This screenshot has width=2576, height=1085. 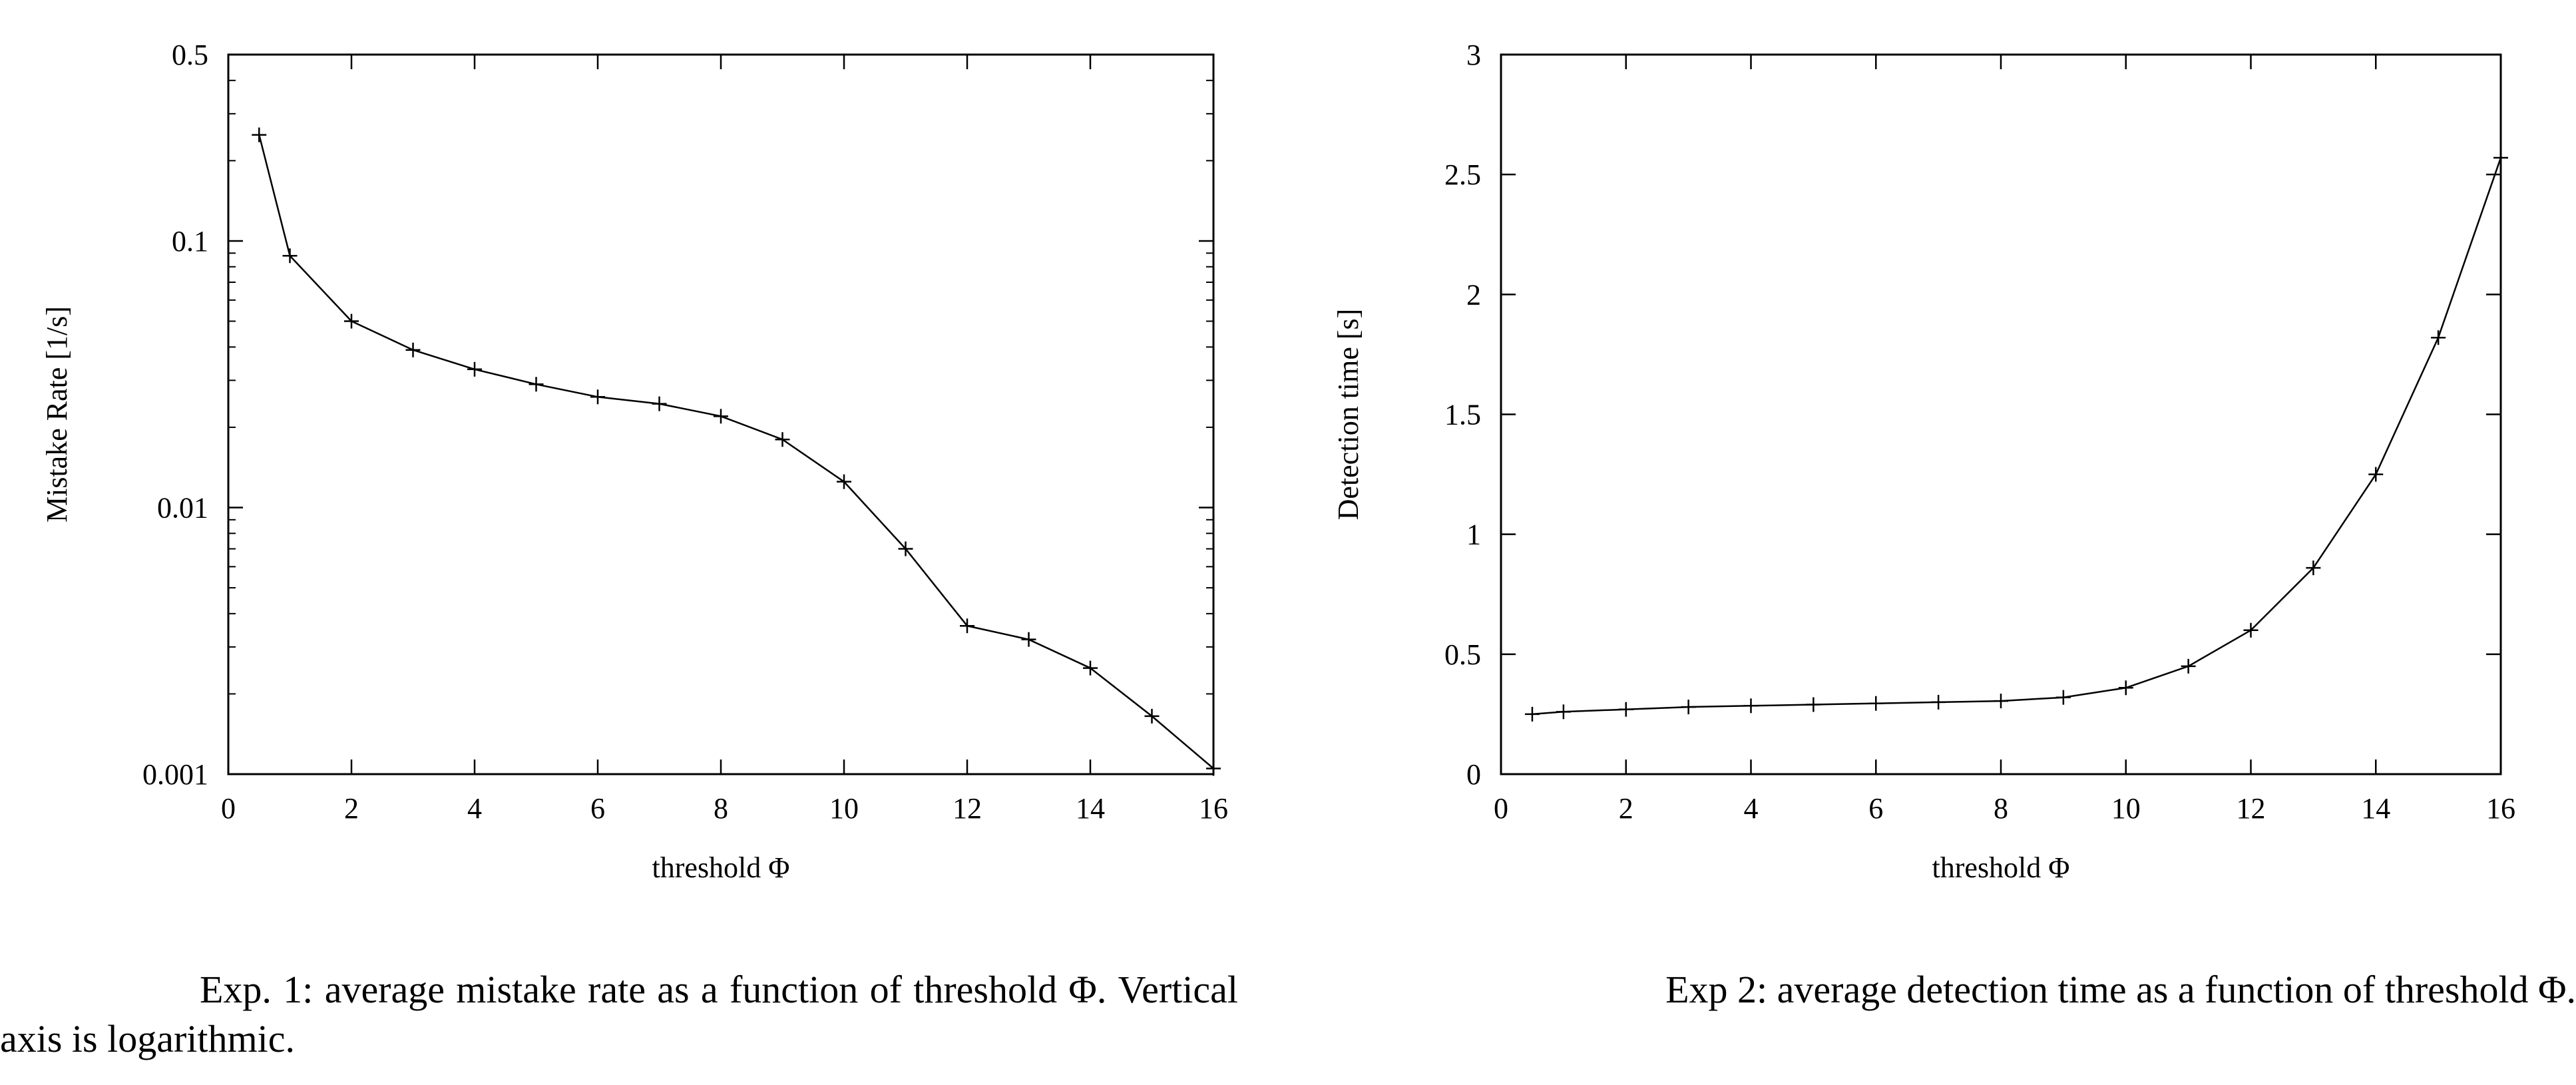 What do you see at coordinates (190, 242) in the screenshot?
I see `y-tick-label: 0.1` at bounding box center [190, 242].